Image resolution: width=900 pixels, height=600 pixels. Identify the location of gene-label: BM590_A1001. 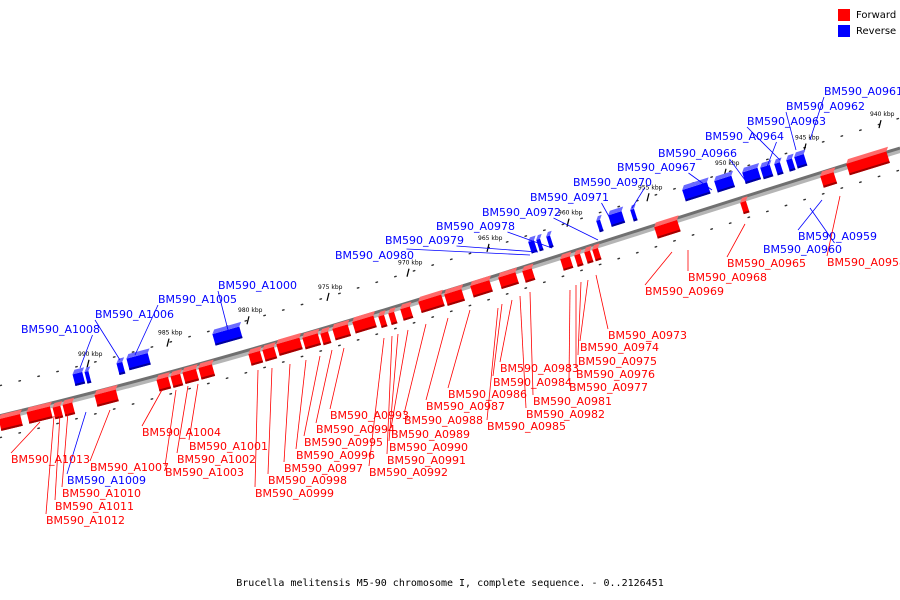
(228, 446).